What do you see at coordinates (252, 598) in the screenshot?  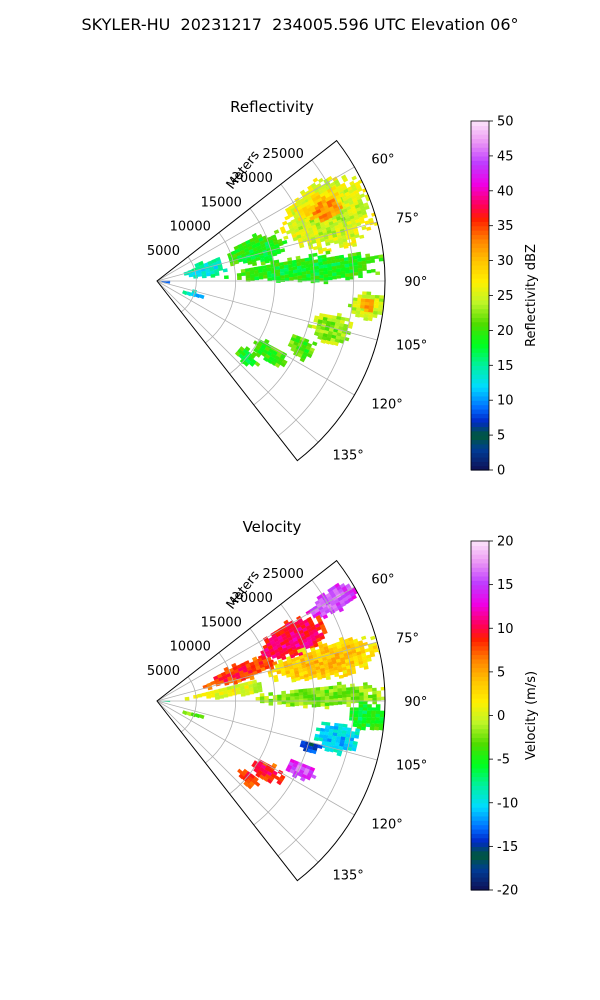 I see `range-tick-label: 20000` at bounding box center [252, 598].